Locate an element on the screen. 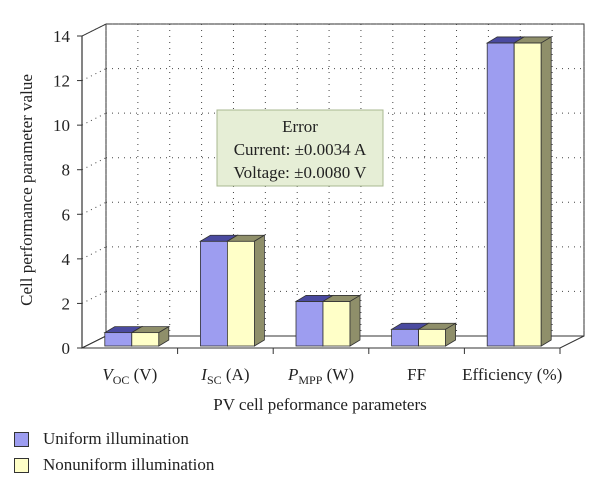  x-tick-label: VOC (V) is located at coordinates (129, 376).